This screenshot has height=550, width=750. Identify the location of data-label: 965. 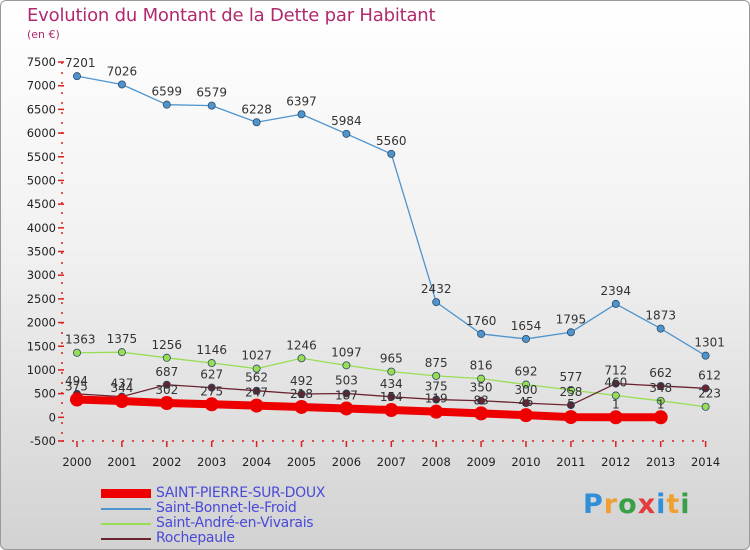
(391, 359).